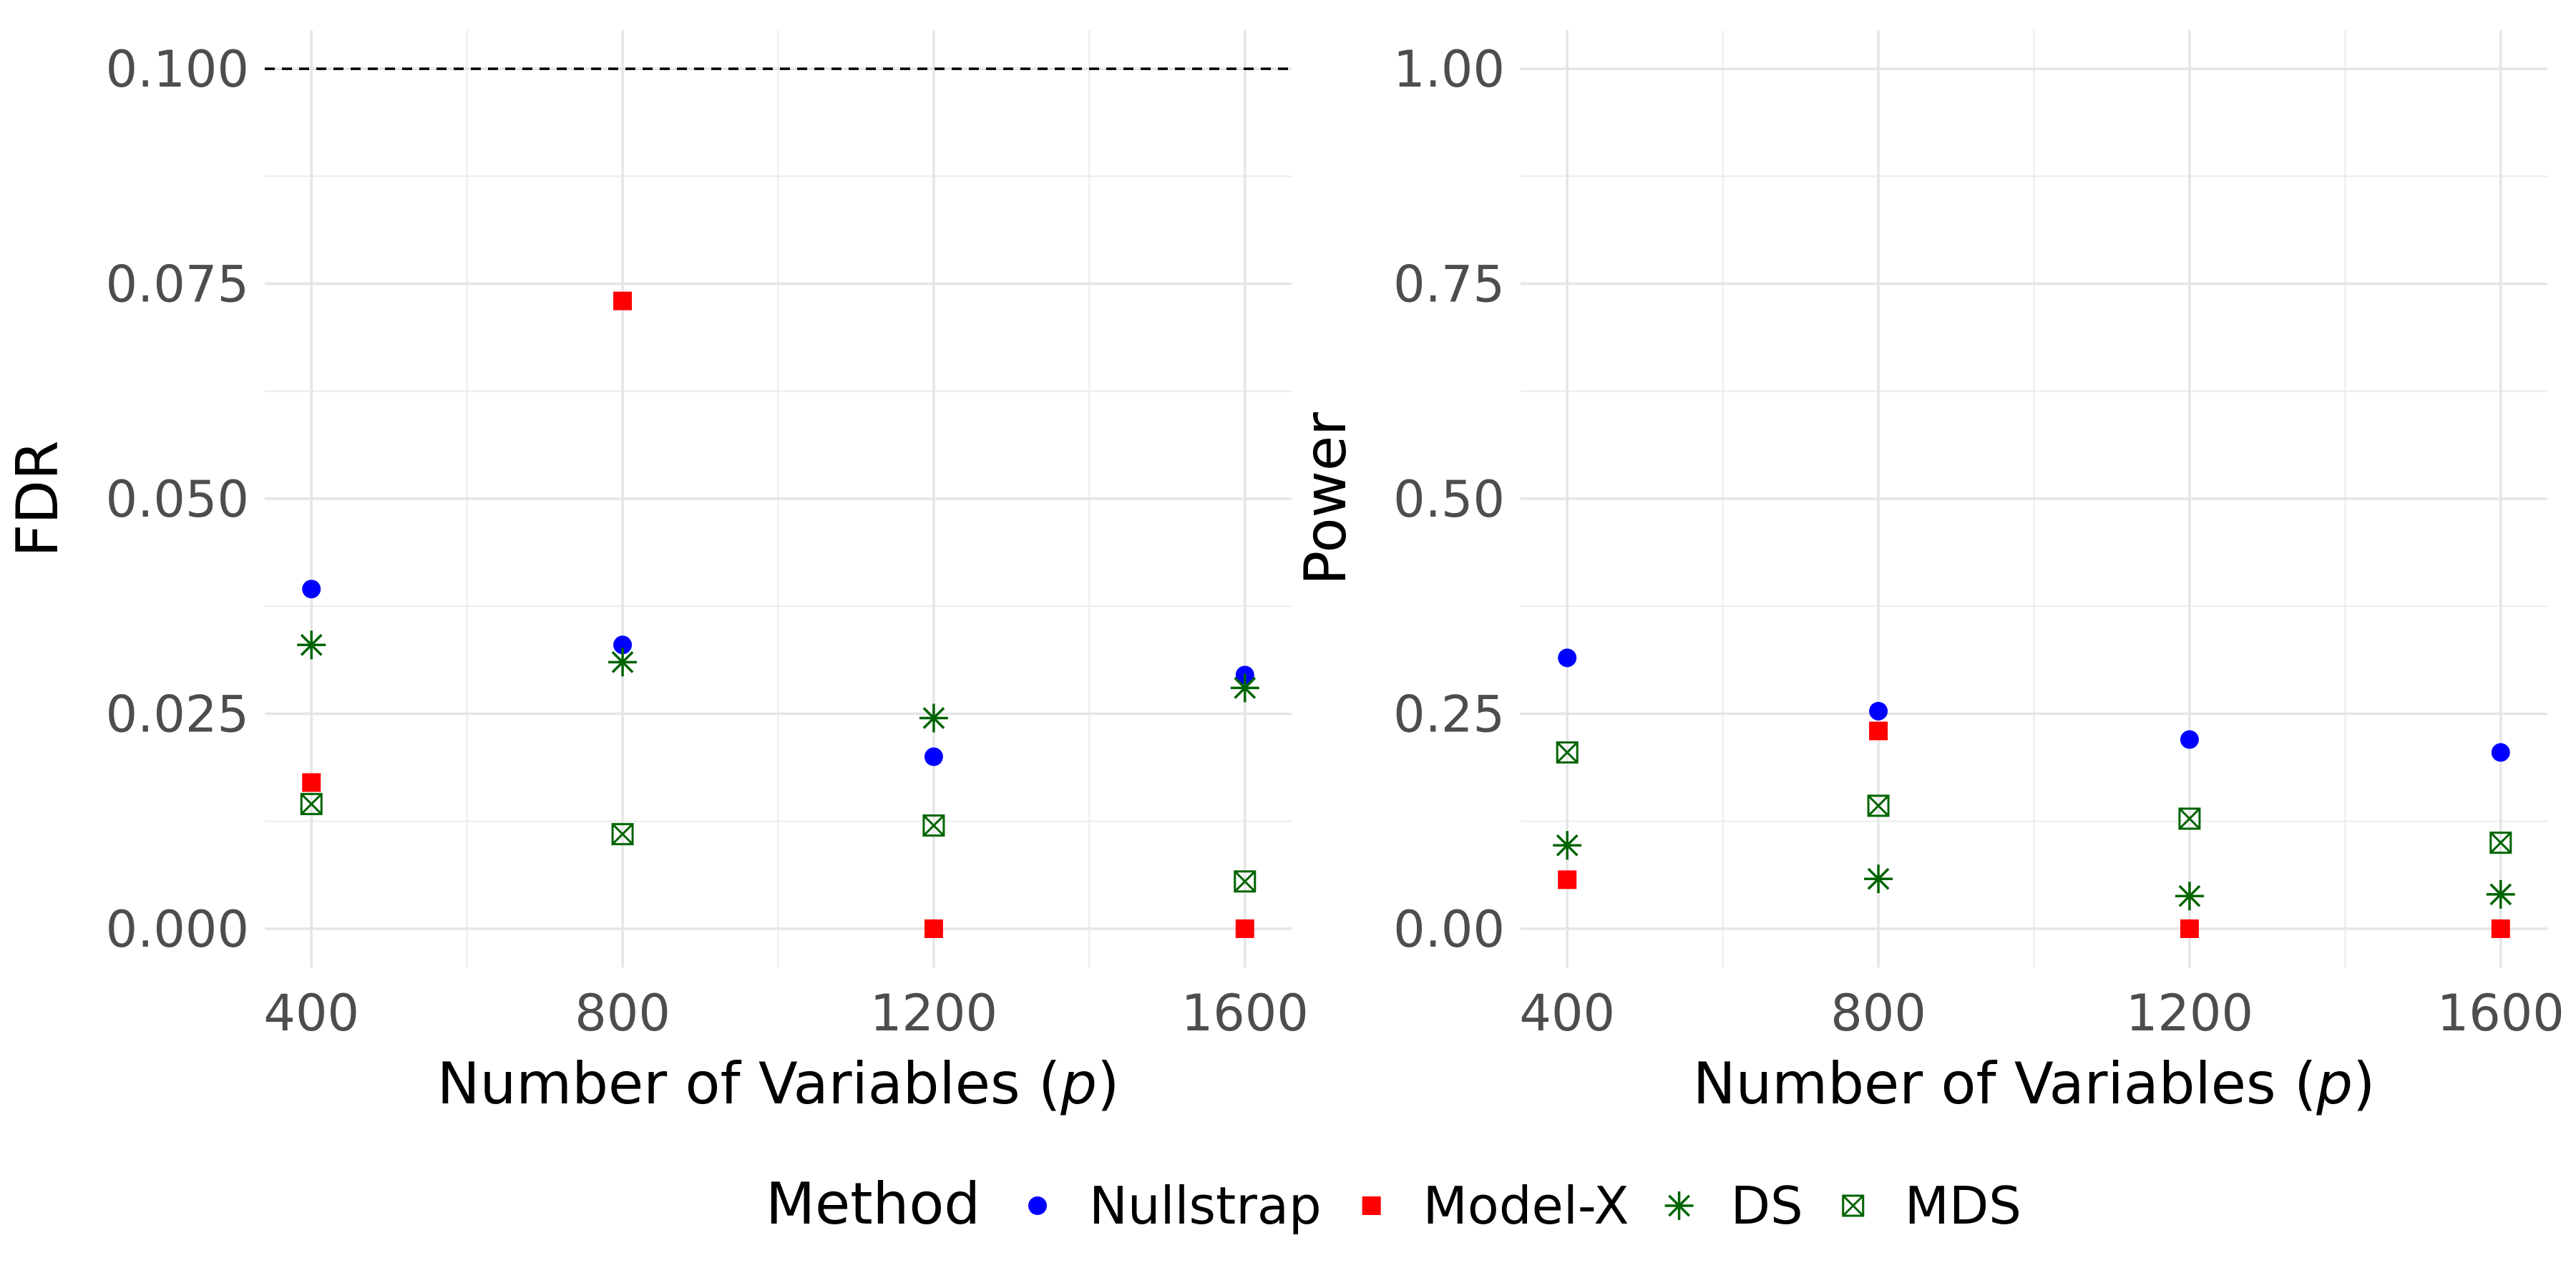 The height and width of the screenshot is (1288, 2576). I want to click on fdr-y-axis-title: FDR, so click(37, 498).